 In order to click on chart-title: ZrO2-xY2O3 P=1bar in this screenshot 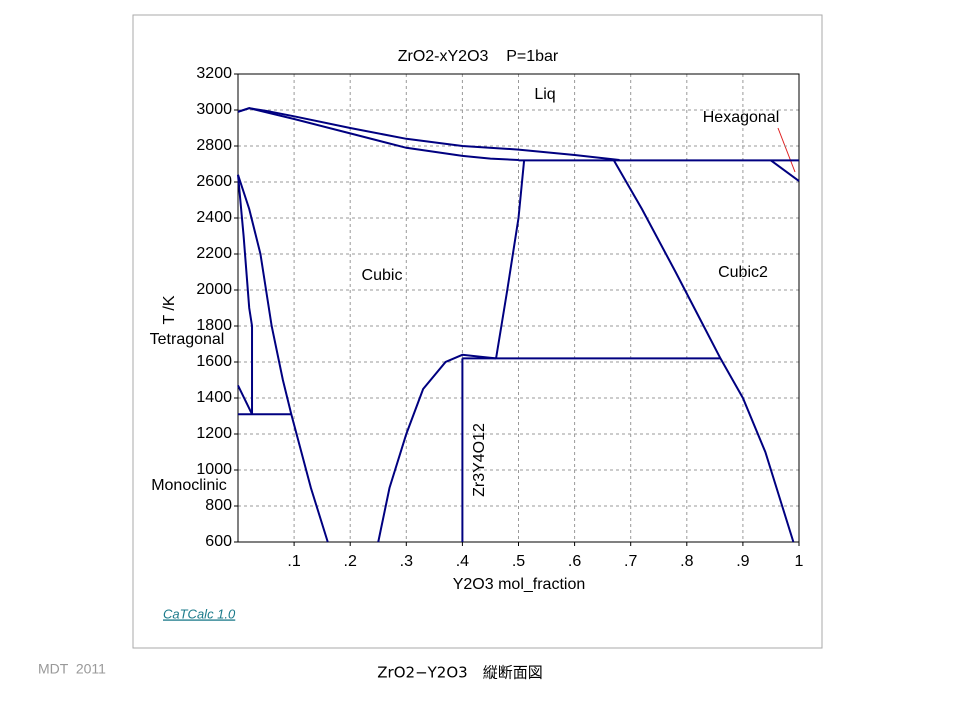, I will do `click(478, 56)`.